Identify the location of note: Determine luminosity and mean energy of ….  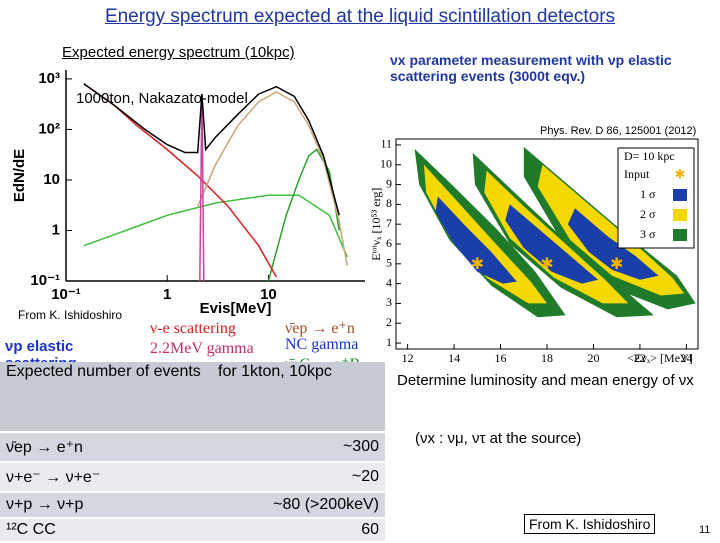
(545, 380).